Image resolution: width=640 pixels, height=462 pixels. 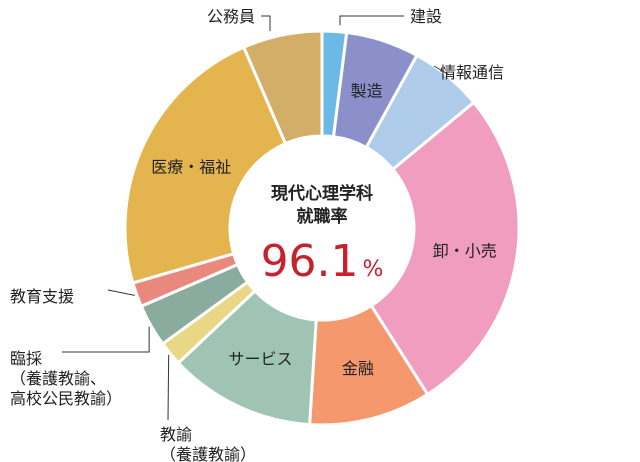 What do you see at coordinates (208, 453) in the screenshot?
I see `slice-label-6-line-1: （養護教諭）` at bounding box center [208, 453].